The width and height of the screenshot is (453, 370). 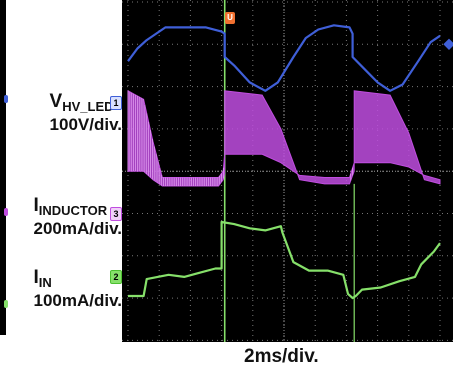 I want to click on label-iin: IIN 100mA/div., so click(x=77, y=288).